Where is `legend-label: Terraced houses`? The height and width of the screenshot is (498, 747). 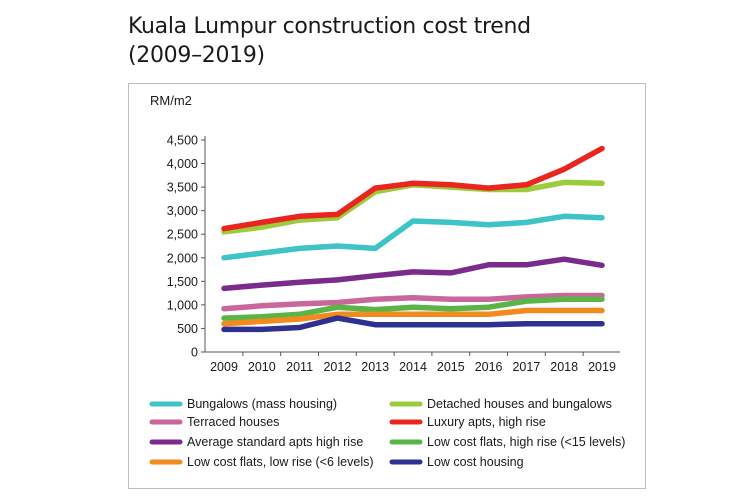 legend-label: Terraced houses is located at coordinates (233, 422).